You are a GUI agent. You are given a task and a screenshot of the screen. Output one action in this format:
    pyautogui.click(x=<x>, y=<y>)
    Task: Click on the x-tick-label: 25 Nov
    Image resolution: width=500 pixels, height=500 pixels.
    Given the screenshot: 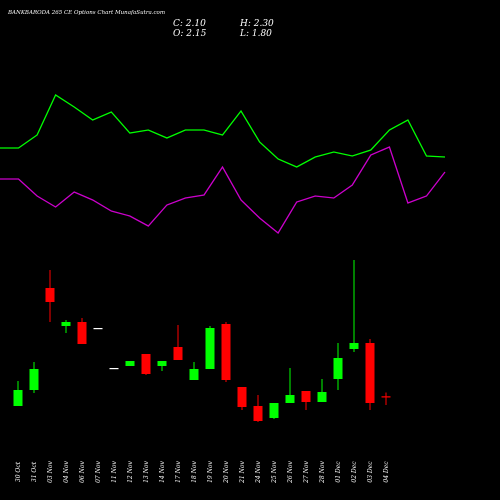 What is the action you would take?
    pyautogui.click(x=274, y=471)
    